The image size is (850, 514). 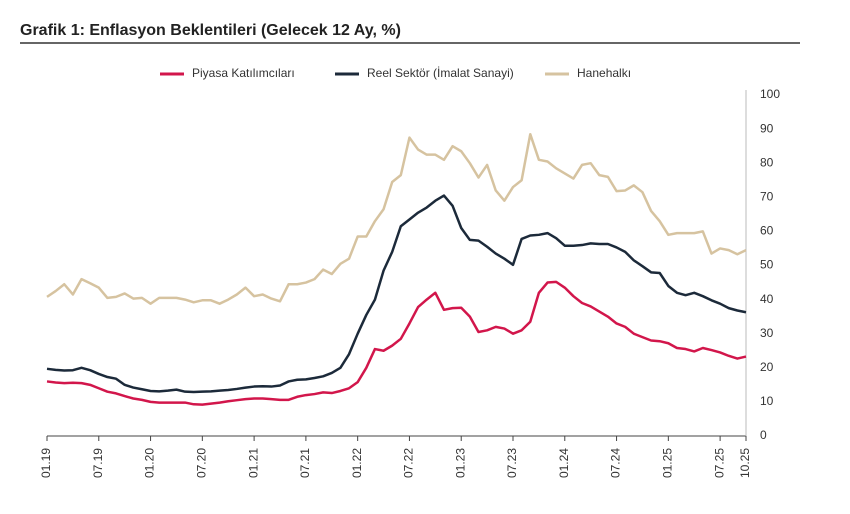 I want to click on x-tick-label: 01.23, so click(x=460, y=463).